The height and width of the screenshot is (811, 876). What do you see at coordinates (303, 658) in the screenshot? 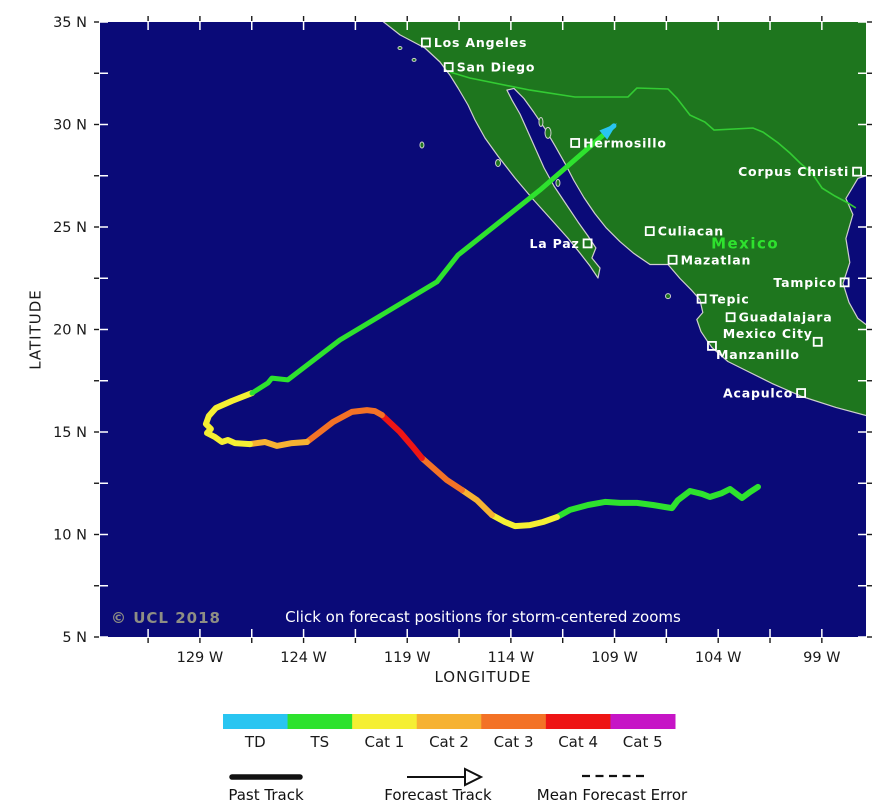
I see `x-tick-label: 124 W` at bounding box center [303, 658].